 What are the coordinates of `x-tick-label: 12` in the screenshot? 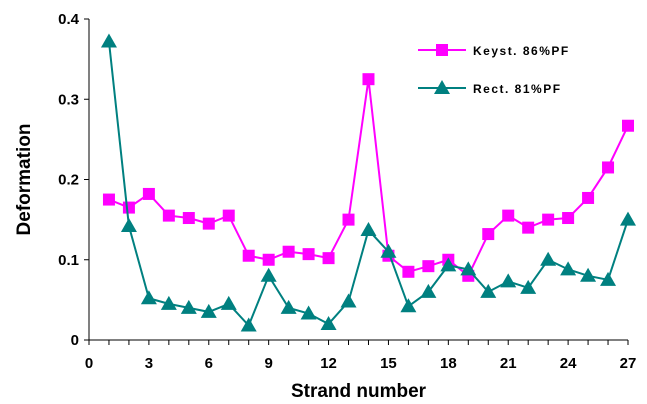 It's located at (328, 363).